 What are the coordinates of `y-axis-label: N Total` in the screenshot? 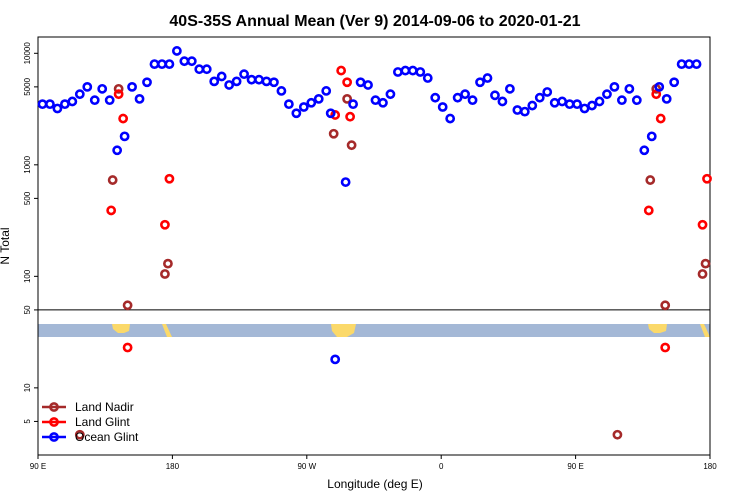 It's located at (6, 245).